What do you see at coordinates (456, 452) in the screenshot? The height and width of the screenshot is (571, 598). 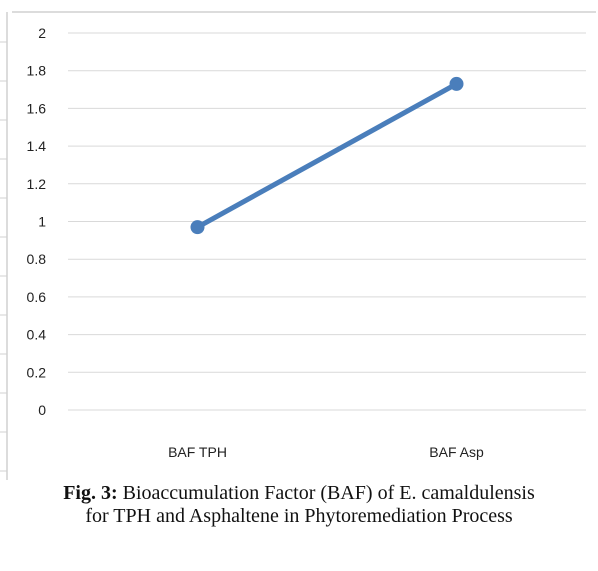 I see `x-tick-label: BAF Asp` at bounding box center [456, 452].